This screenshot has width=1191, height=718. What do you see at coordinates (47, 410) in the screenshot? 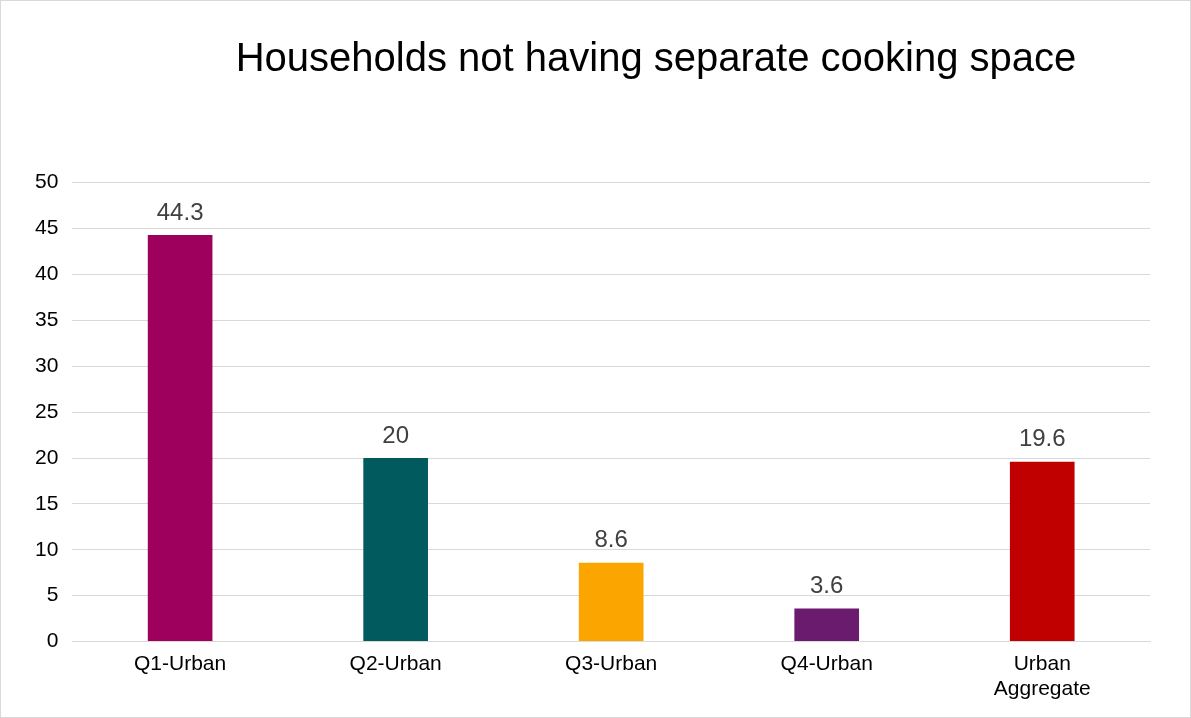
I see `y-tick-label: 25` at bounding box center [47, 410].